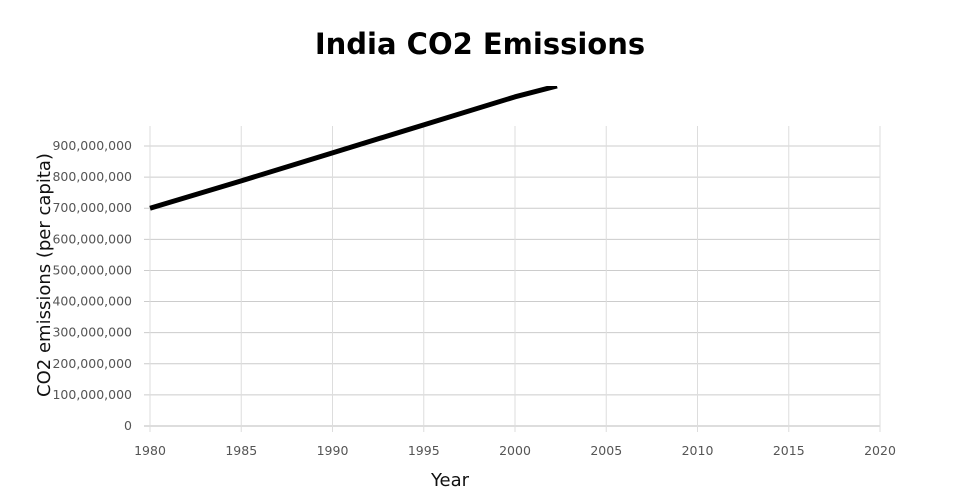 The height and width of the screenshot is (500, 960). Describe the element at coordinates (450, 480) in the screenshot. I see `x-axis-label: Year` at that location.